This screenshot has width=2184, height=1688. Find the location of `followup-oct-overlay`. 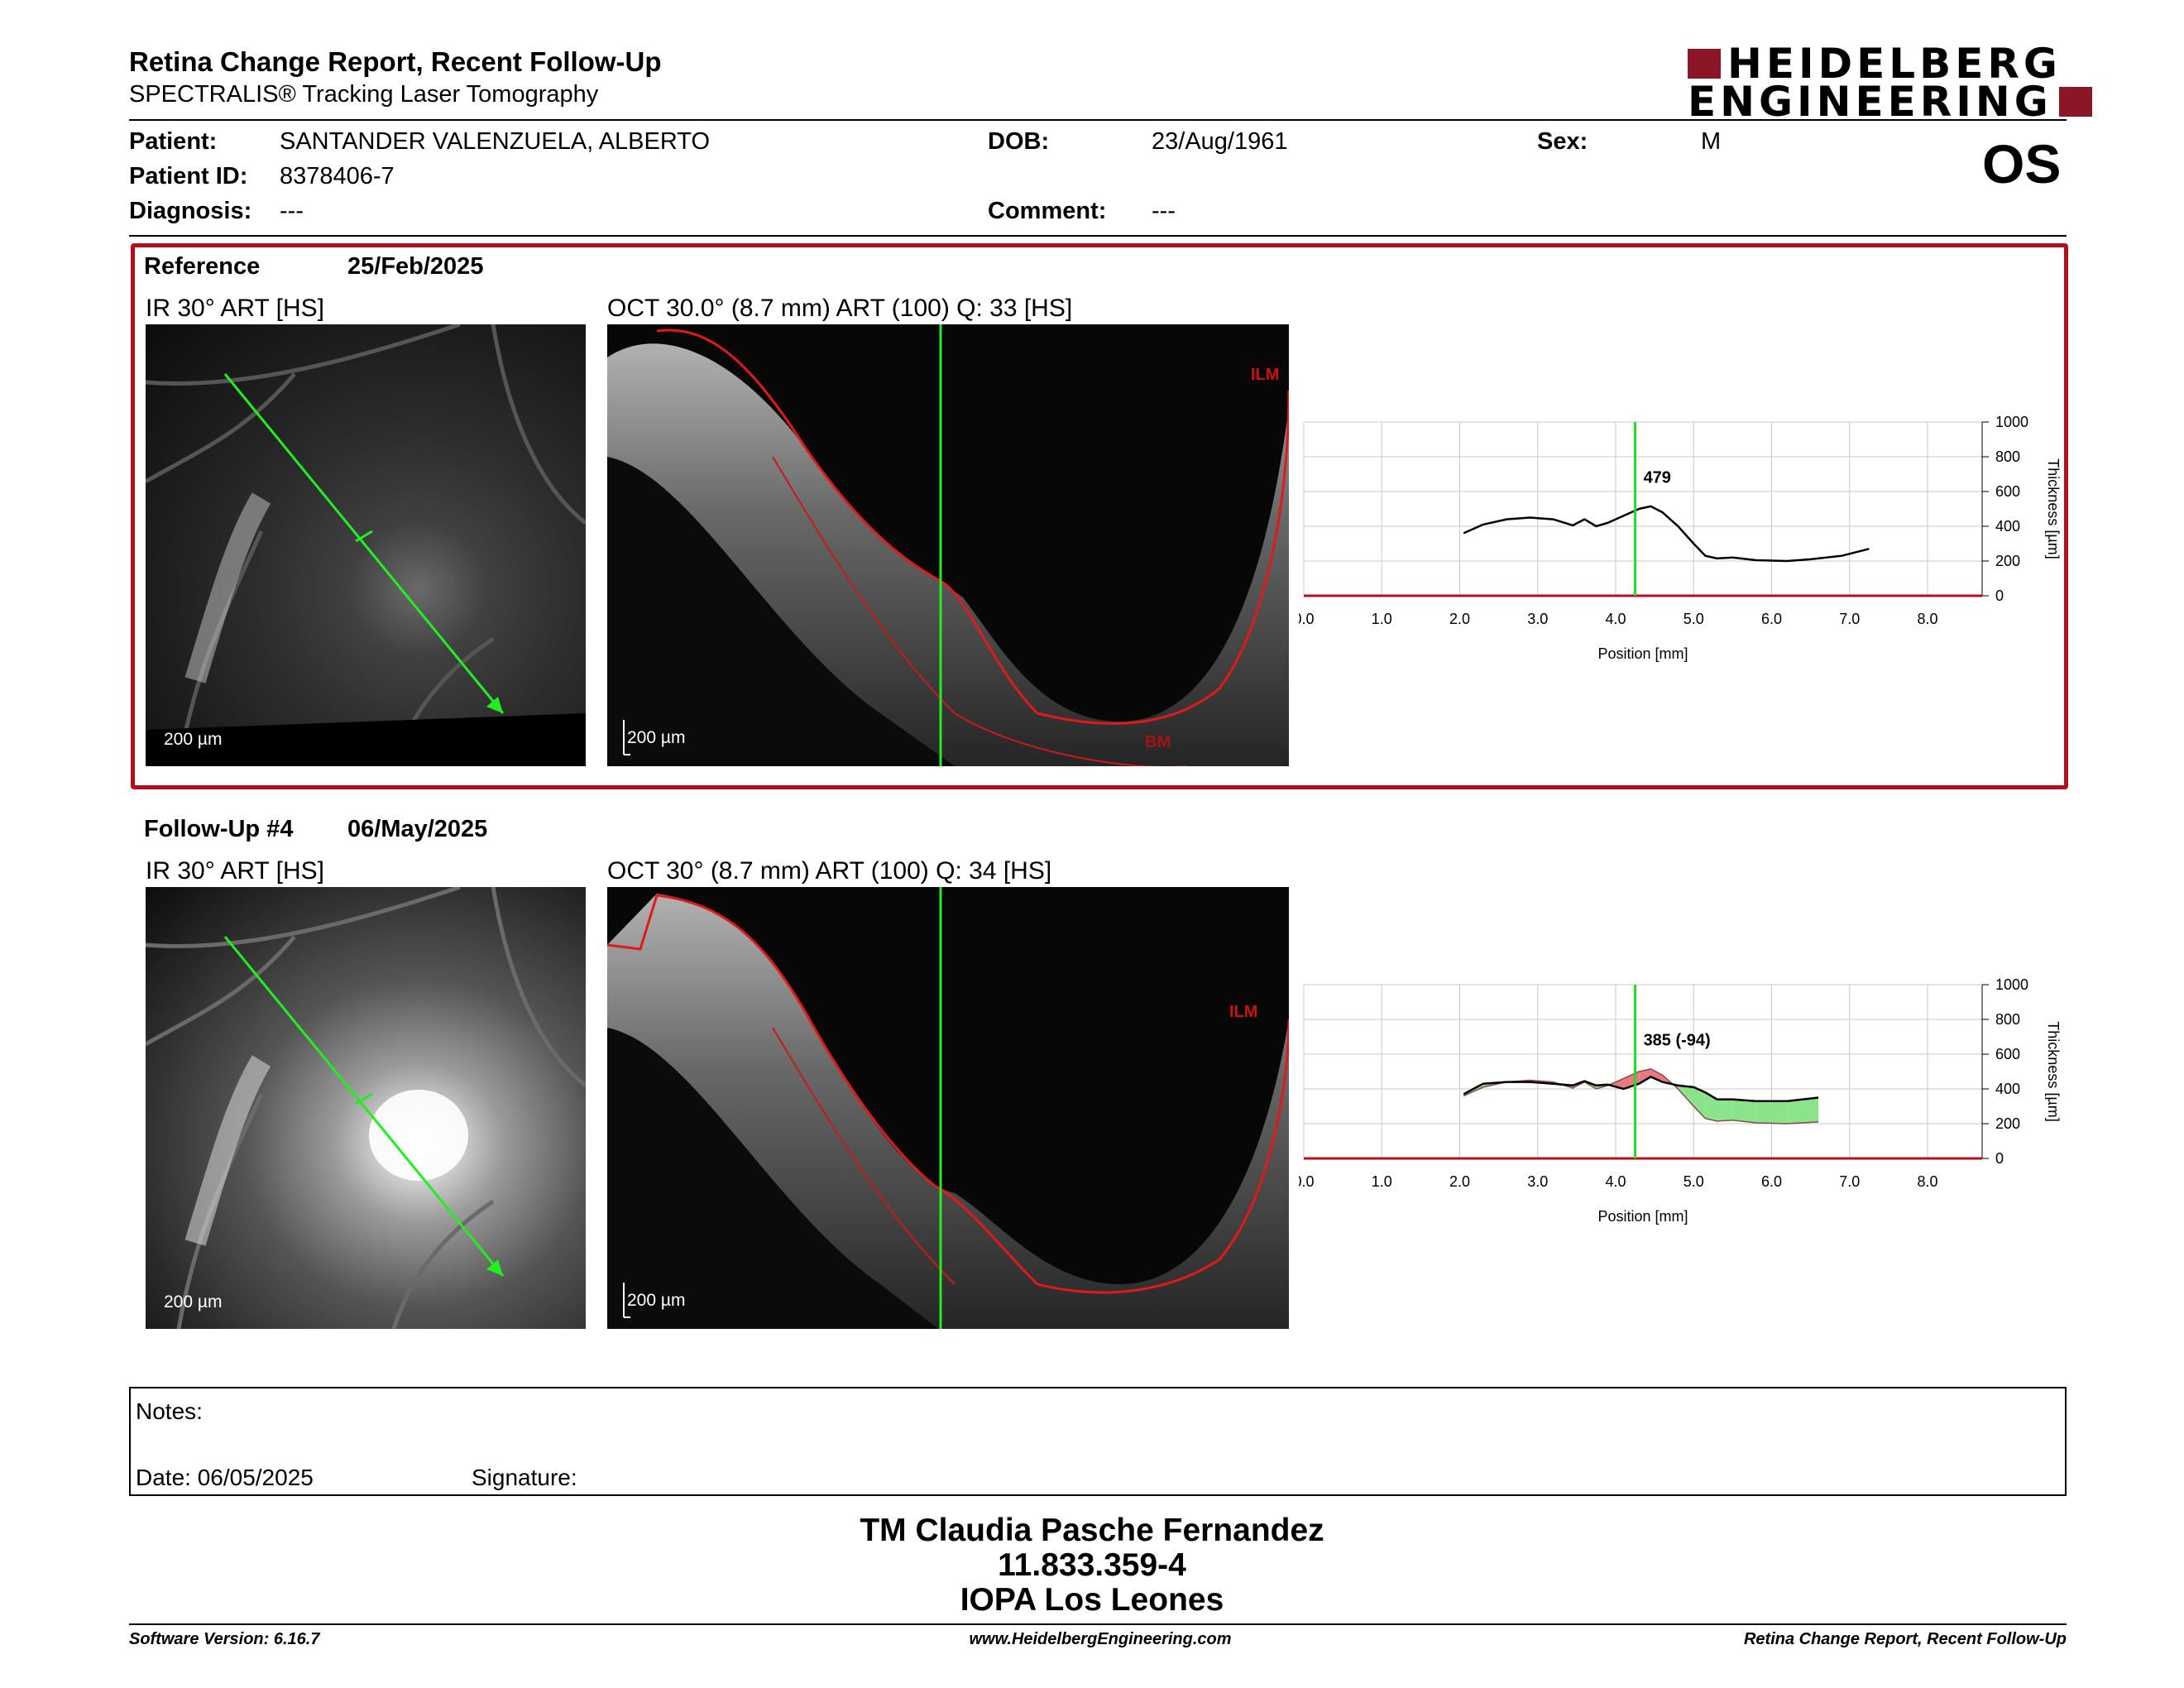

followup-oct-overlay is located at coordinates (948, 1108).